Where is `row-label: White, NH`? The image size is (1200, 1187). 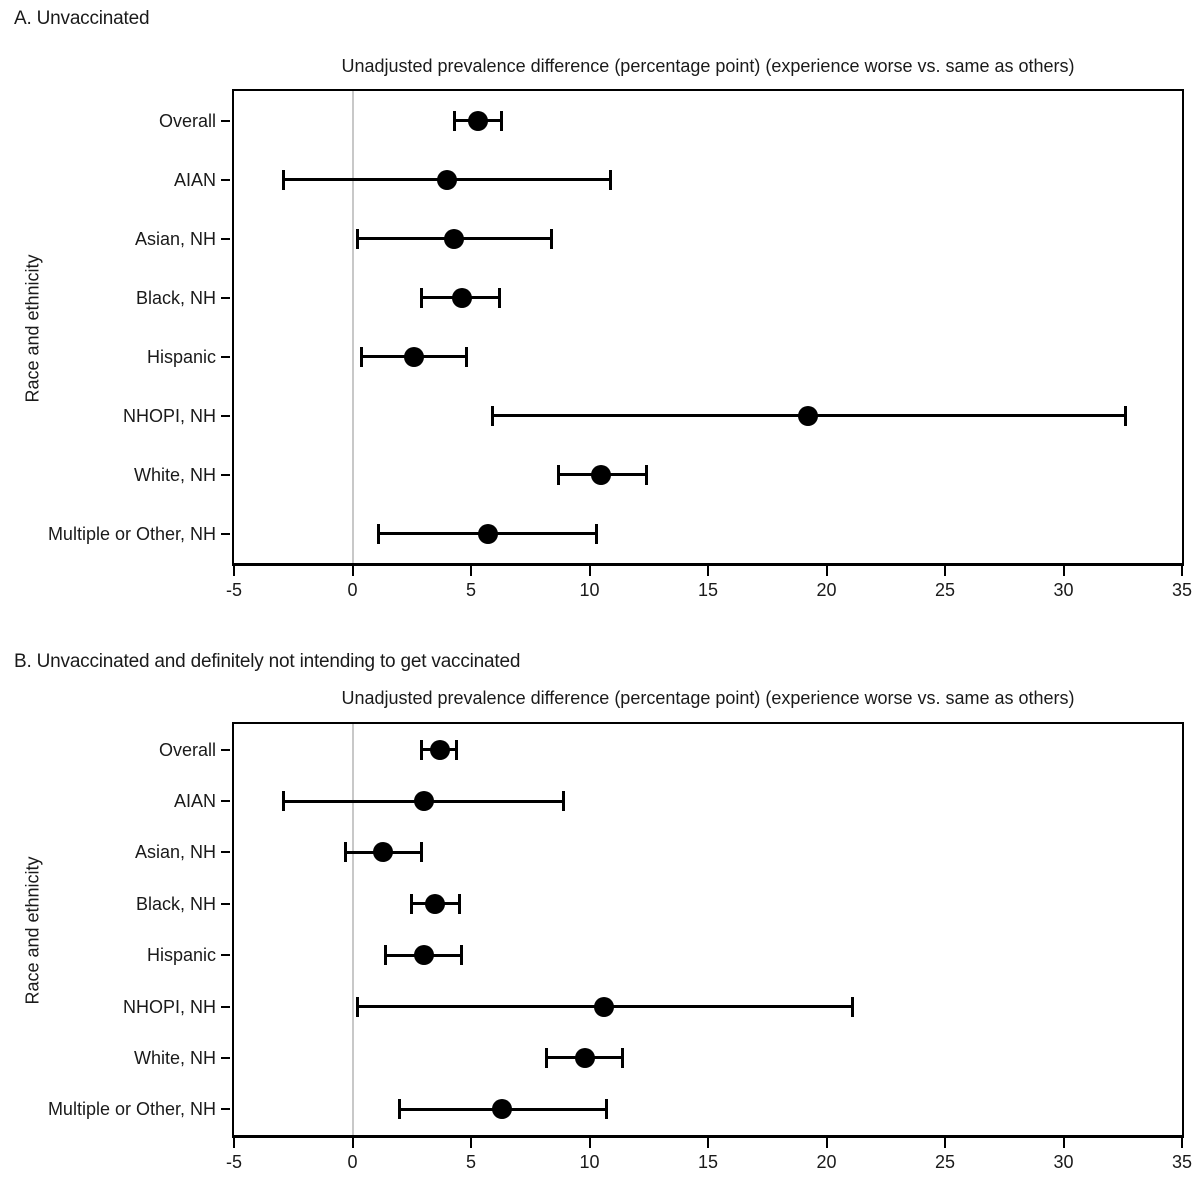 row-label: White, NH is located at coordinates (174, 474).